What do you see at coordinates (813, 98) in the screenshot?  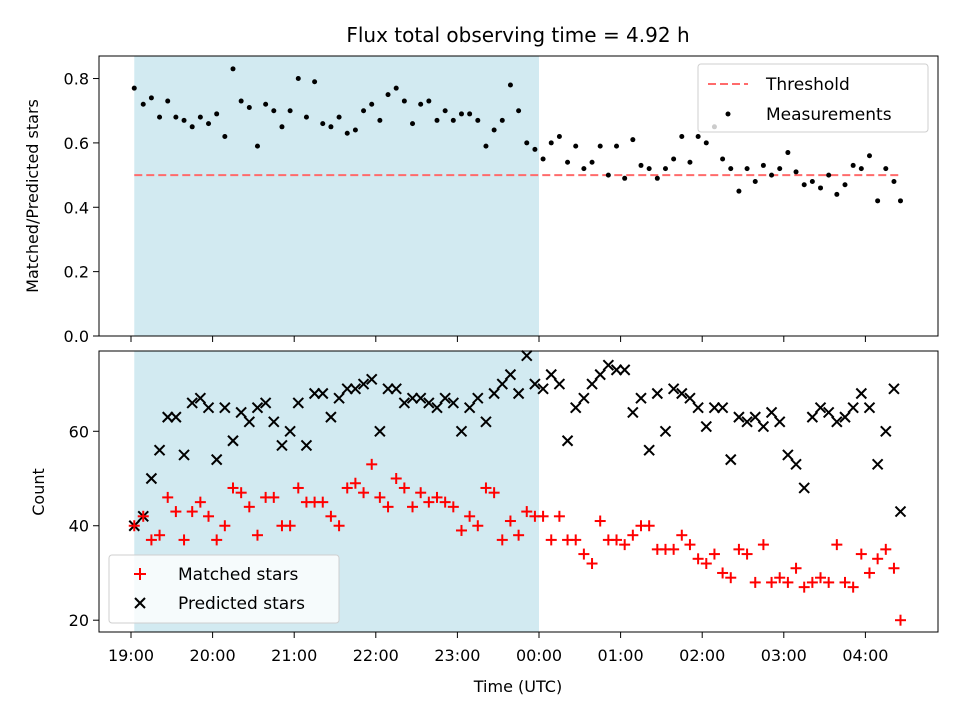 I see `top-legend: Threshold Measurements` at bounding box center [813, 98].